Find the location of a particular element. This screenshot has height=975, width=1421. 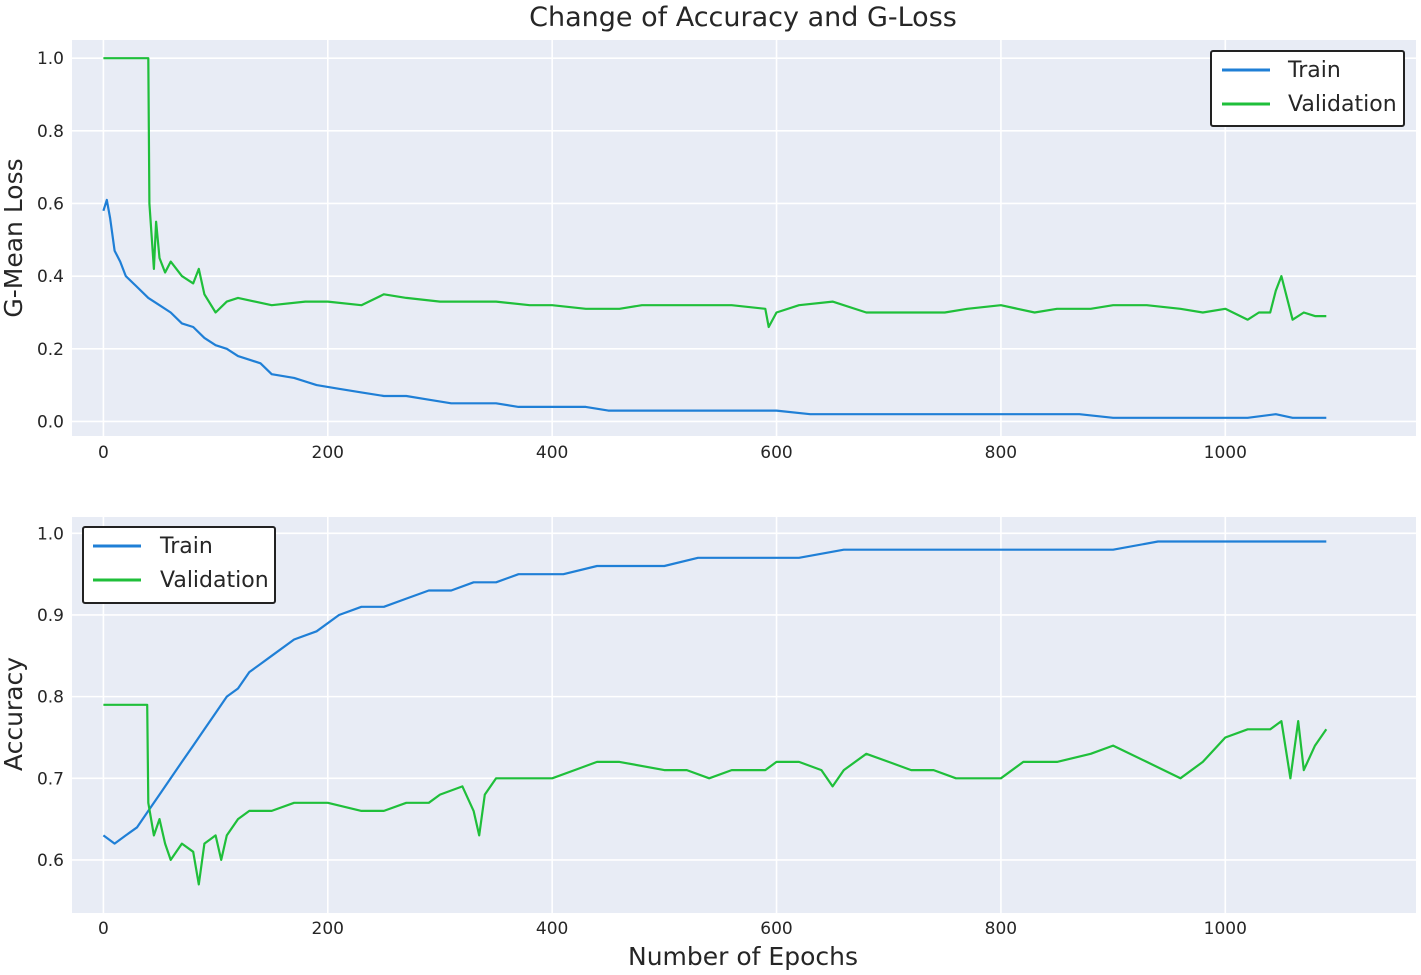

accuracy-legend: Train Validation is located at coordinates (179, 565).